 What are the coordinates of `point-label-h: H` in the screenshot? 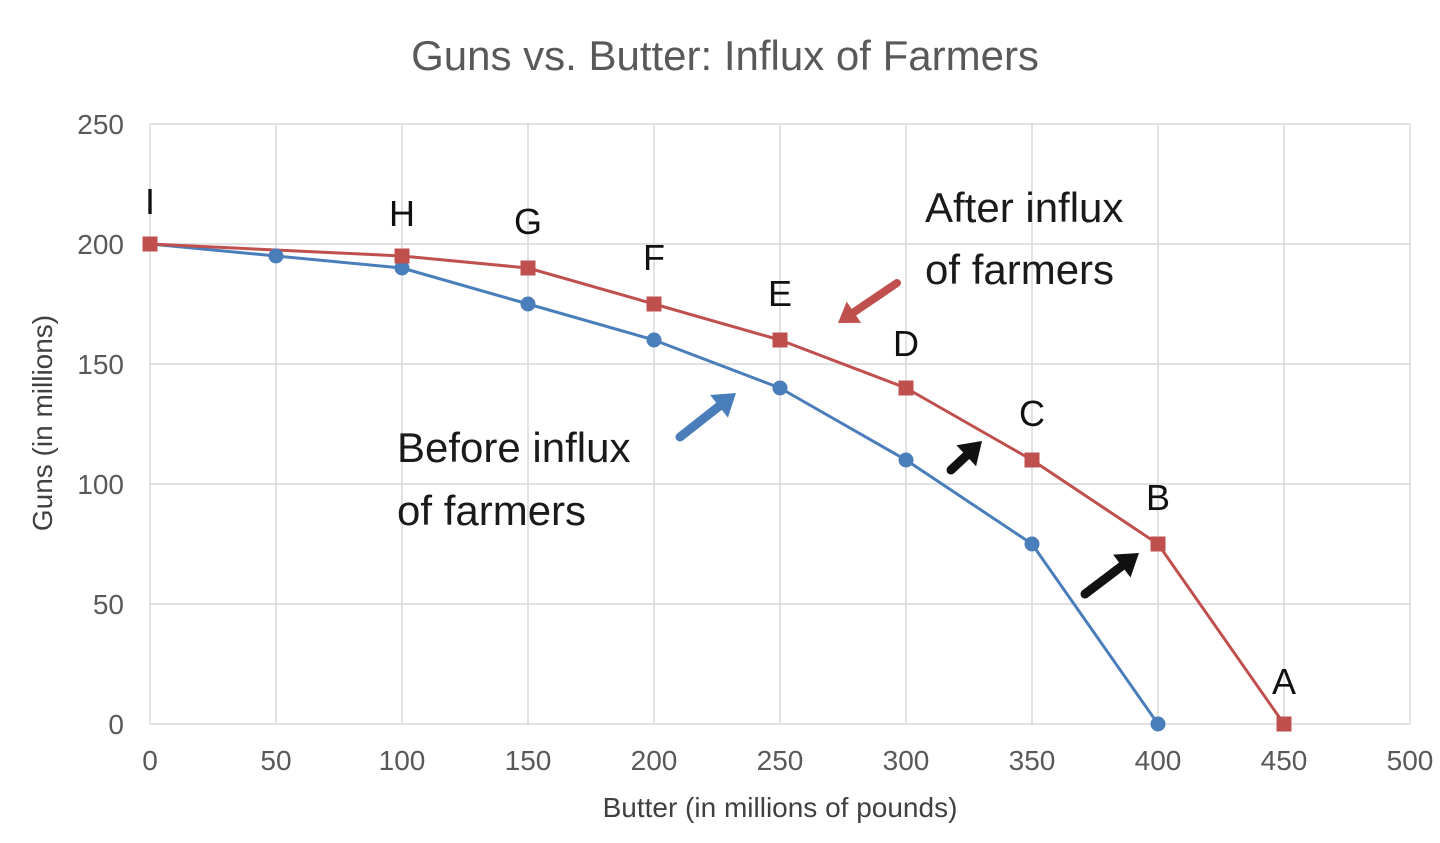 It's located at (402, 213).